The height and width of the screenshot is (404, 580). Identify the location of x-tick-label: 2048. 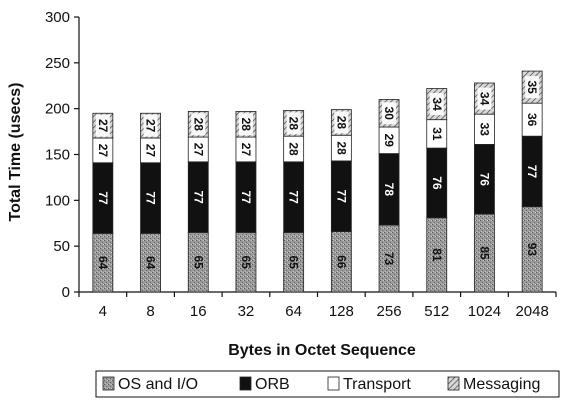
(531, 311).